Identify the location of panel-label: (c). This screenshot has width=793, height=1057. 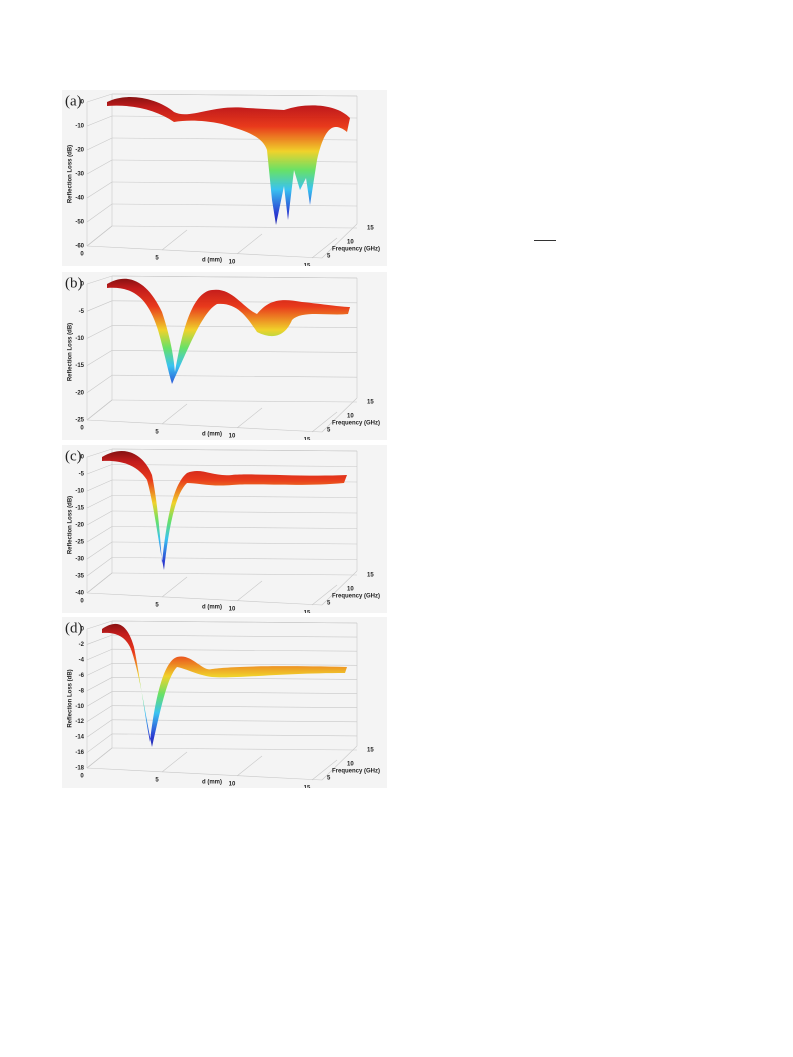
(73, 456).